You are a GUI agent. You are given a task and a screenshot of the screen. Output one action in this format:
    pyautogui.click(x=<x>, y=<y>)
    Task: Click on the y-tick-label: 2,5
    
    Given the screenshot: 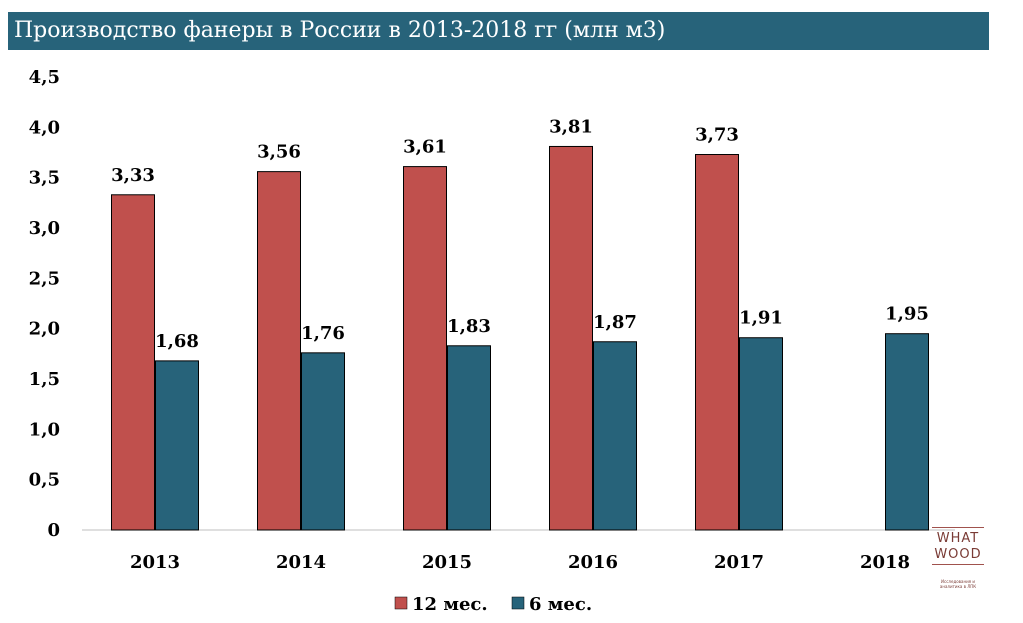 What is the action you would take?
    pyautogui.click(x=44, y=278)
    